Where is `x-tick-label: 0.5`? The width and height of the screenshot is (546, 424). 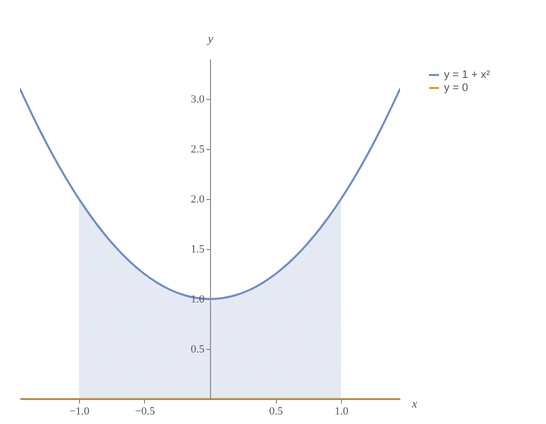
x-tick-label: 0.5 is located at coordinates (276, 412).